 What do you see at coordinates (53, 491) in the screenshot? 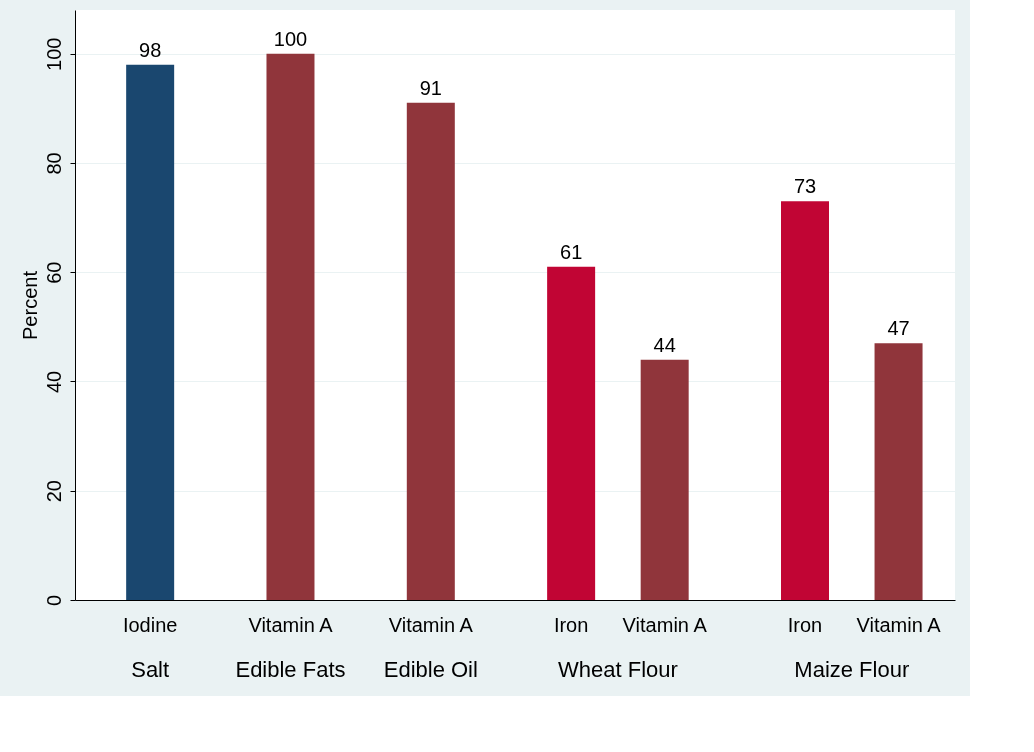
I see `y-tick-label: 20` at bounding box center [53, 491].